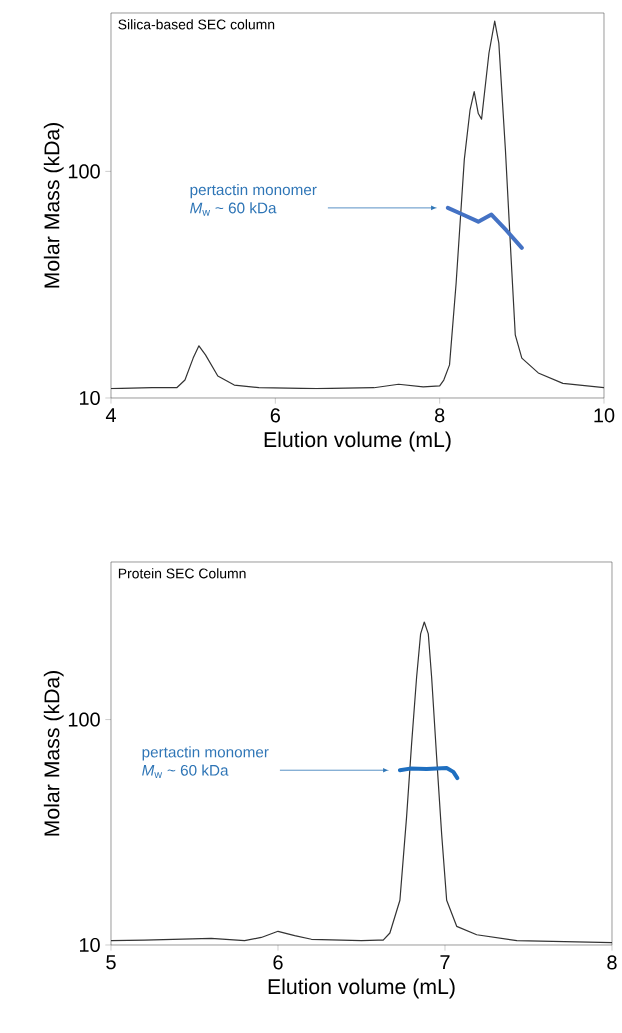 Image resolution: width=622 pixels, height=1033 pixels. What do you see at coordinates (445, 962) in the screenshot?
I see `x-tick-label: 7` at bounding box center [445, 962].